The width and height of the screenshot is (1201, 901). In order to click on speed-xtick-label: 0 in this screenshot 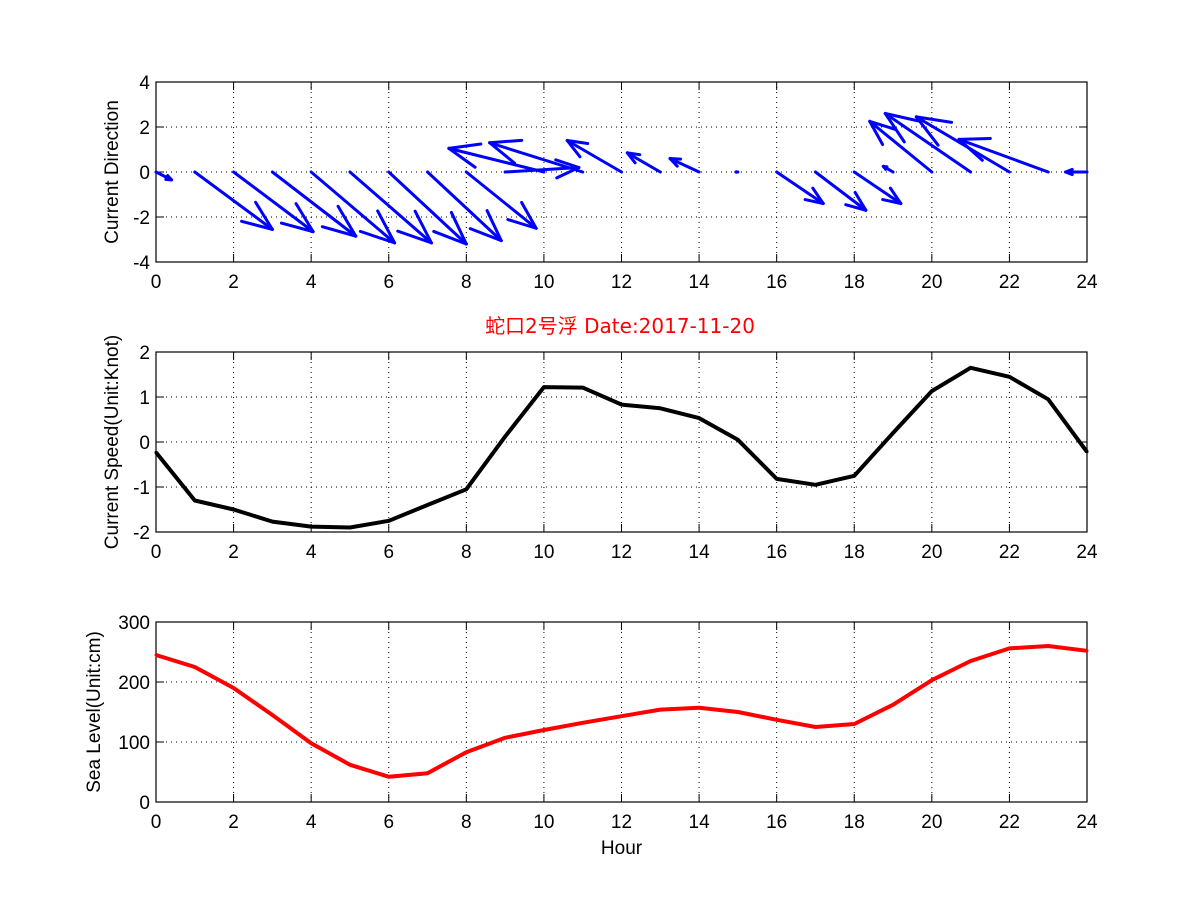, I will do `click(156, 552)`.